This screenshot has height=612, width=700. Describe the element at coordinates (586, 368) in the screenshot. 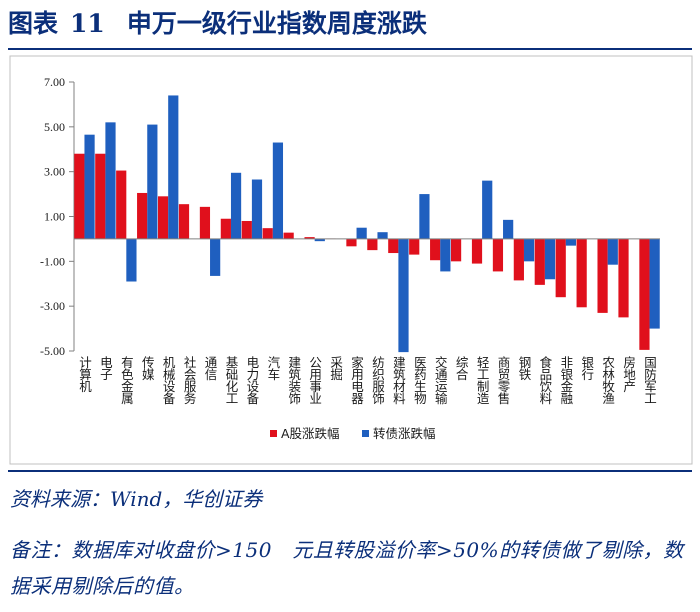

I see `category-label: 银行` at that location.